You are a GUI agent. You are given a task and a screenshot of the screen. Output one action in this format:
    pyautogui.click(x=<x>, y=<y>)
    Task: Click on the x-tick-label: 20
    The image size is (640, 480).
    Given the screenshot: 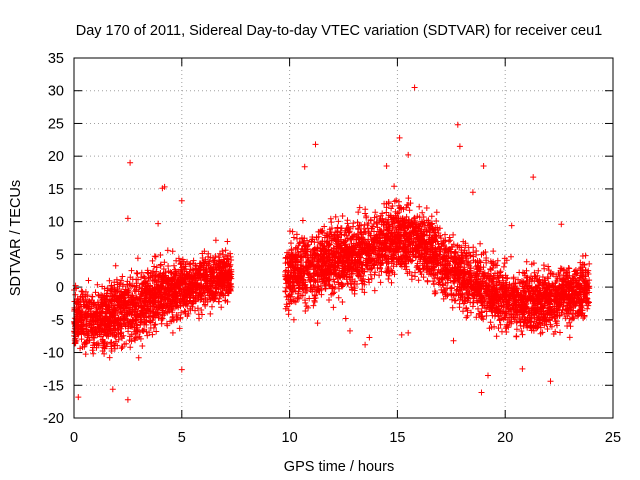 What is the action you would take?
    pyautogui.click(x=505, y=438)
    